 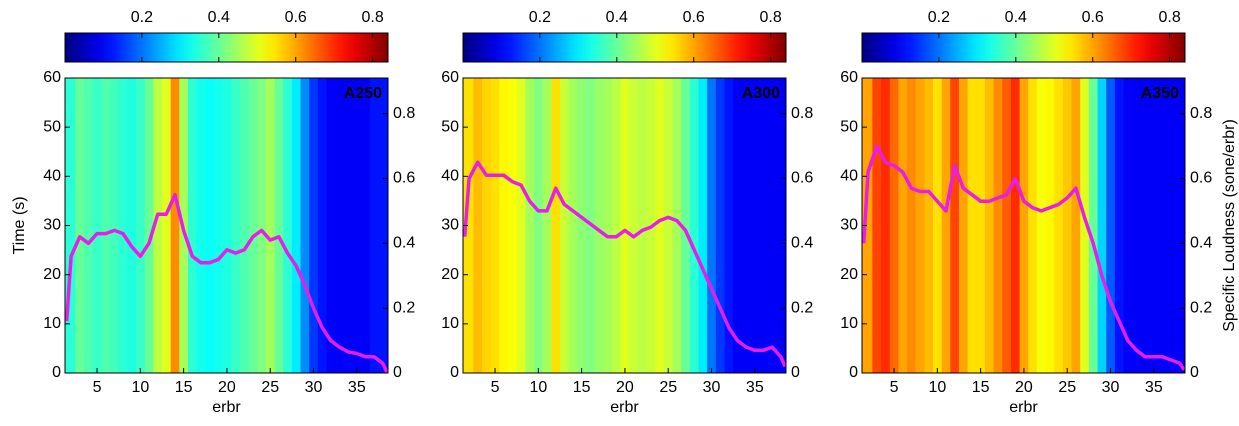 I want to click on y2-tick-label: 0.8, so click(x=1201, y=113).